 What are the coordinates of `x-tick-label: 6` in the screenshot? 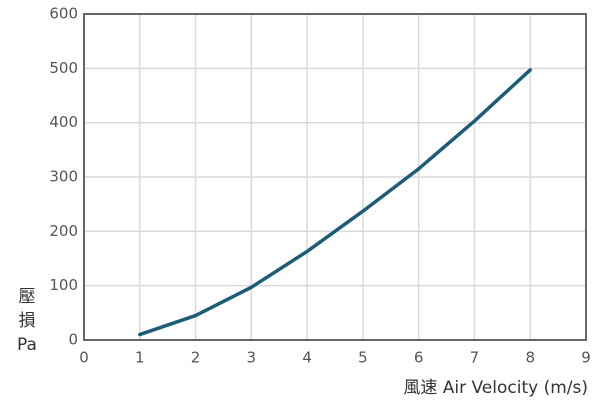 It's located at (419, 358).